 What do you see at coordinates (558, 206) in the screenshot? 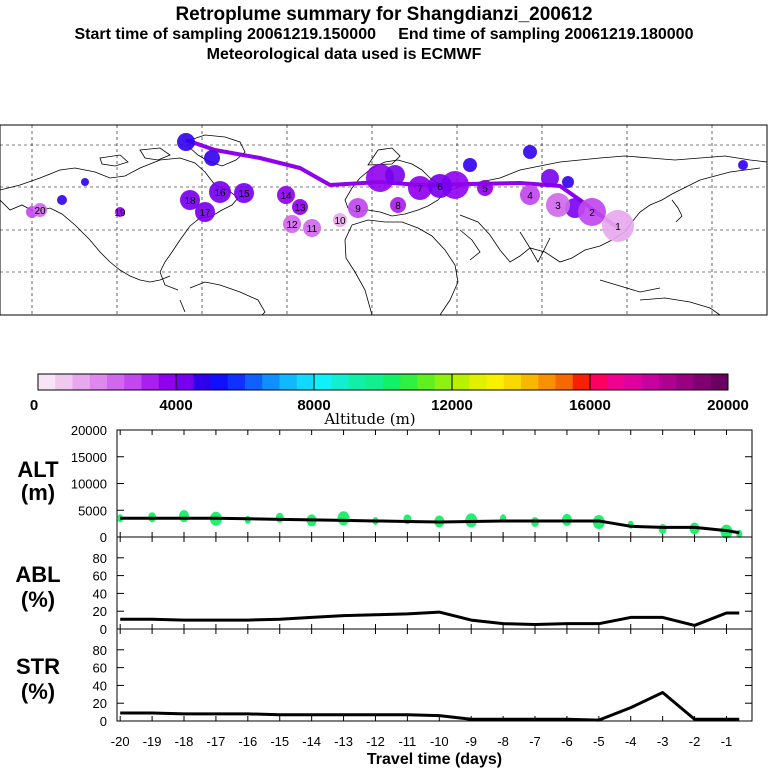
I see `cluster-label: 3` at bounding box center [558, 206].